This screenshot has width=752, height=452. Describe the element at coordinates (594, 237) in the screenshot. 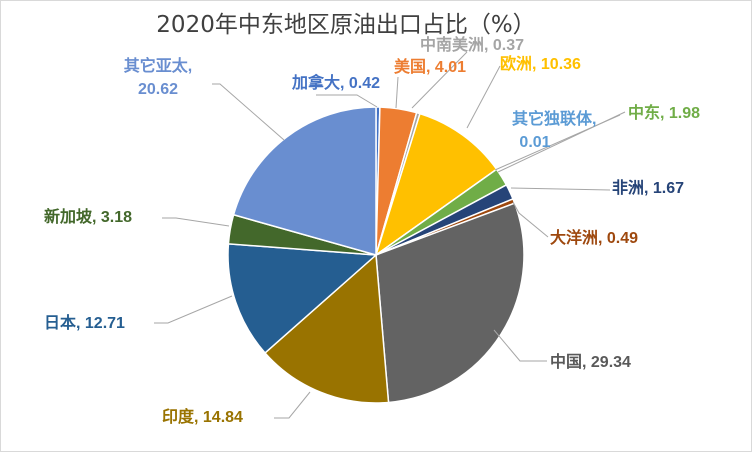

I see `data-label-8: 大洋洲, 0.49` at that location.